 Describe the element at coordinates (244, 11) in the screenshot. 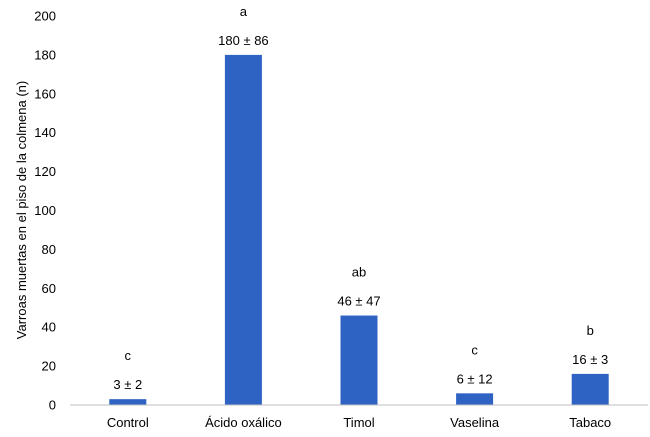

I see `significance-letter: a` at that location.